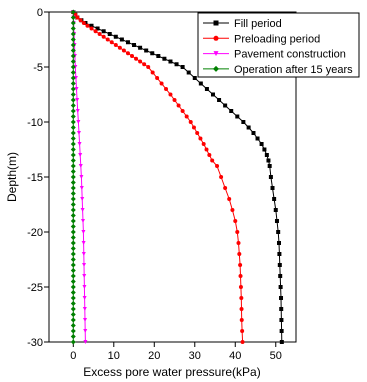 This screenshot has width=367, height=382. I want to click on legend-marker-operation-after-15-years, so click(216, 68).